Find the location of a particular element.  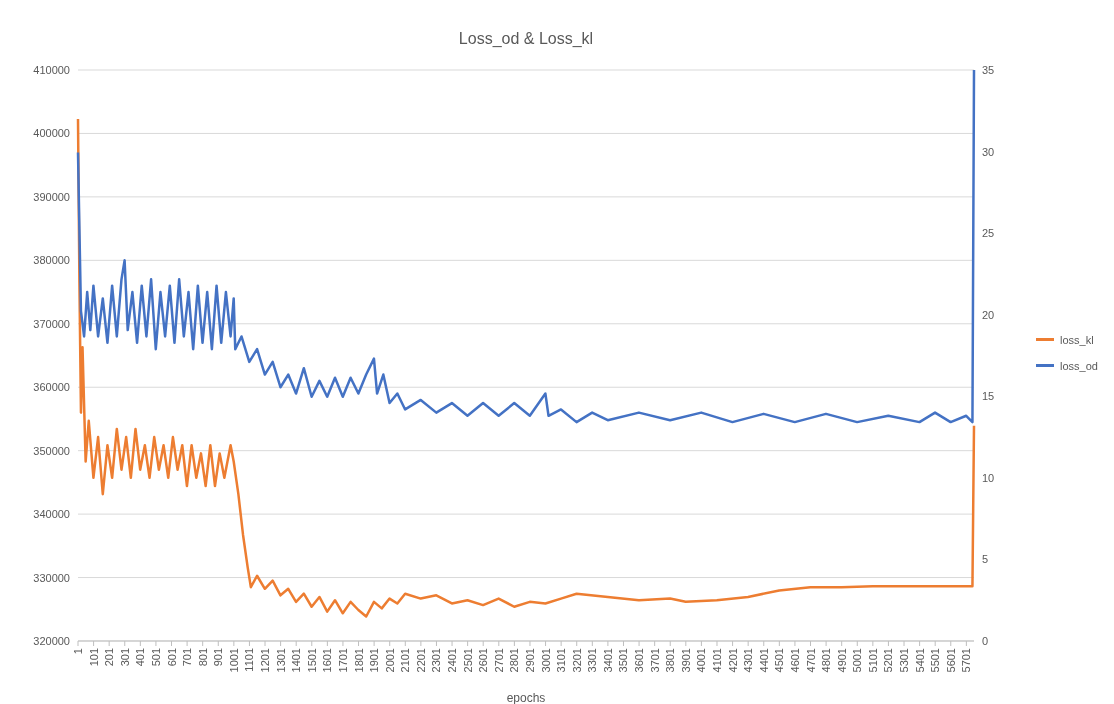

x-tick-label: 2201 is located at coordinates (420, 660).